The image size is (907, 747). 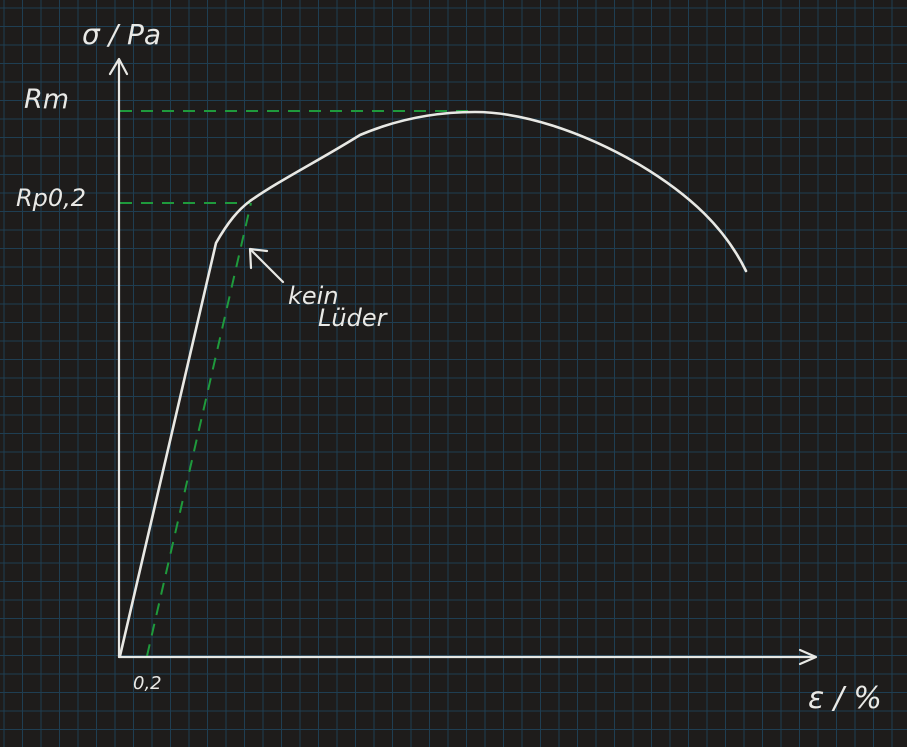 I want to click on rp02-label: Rp0,2, so click(x=51, y=198).